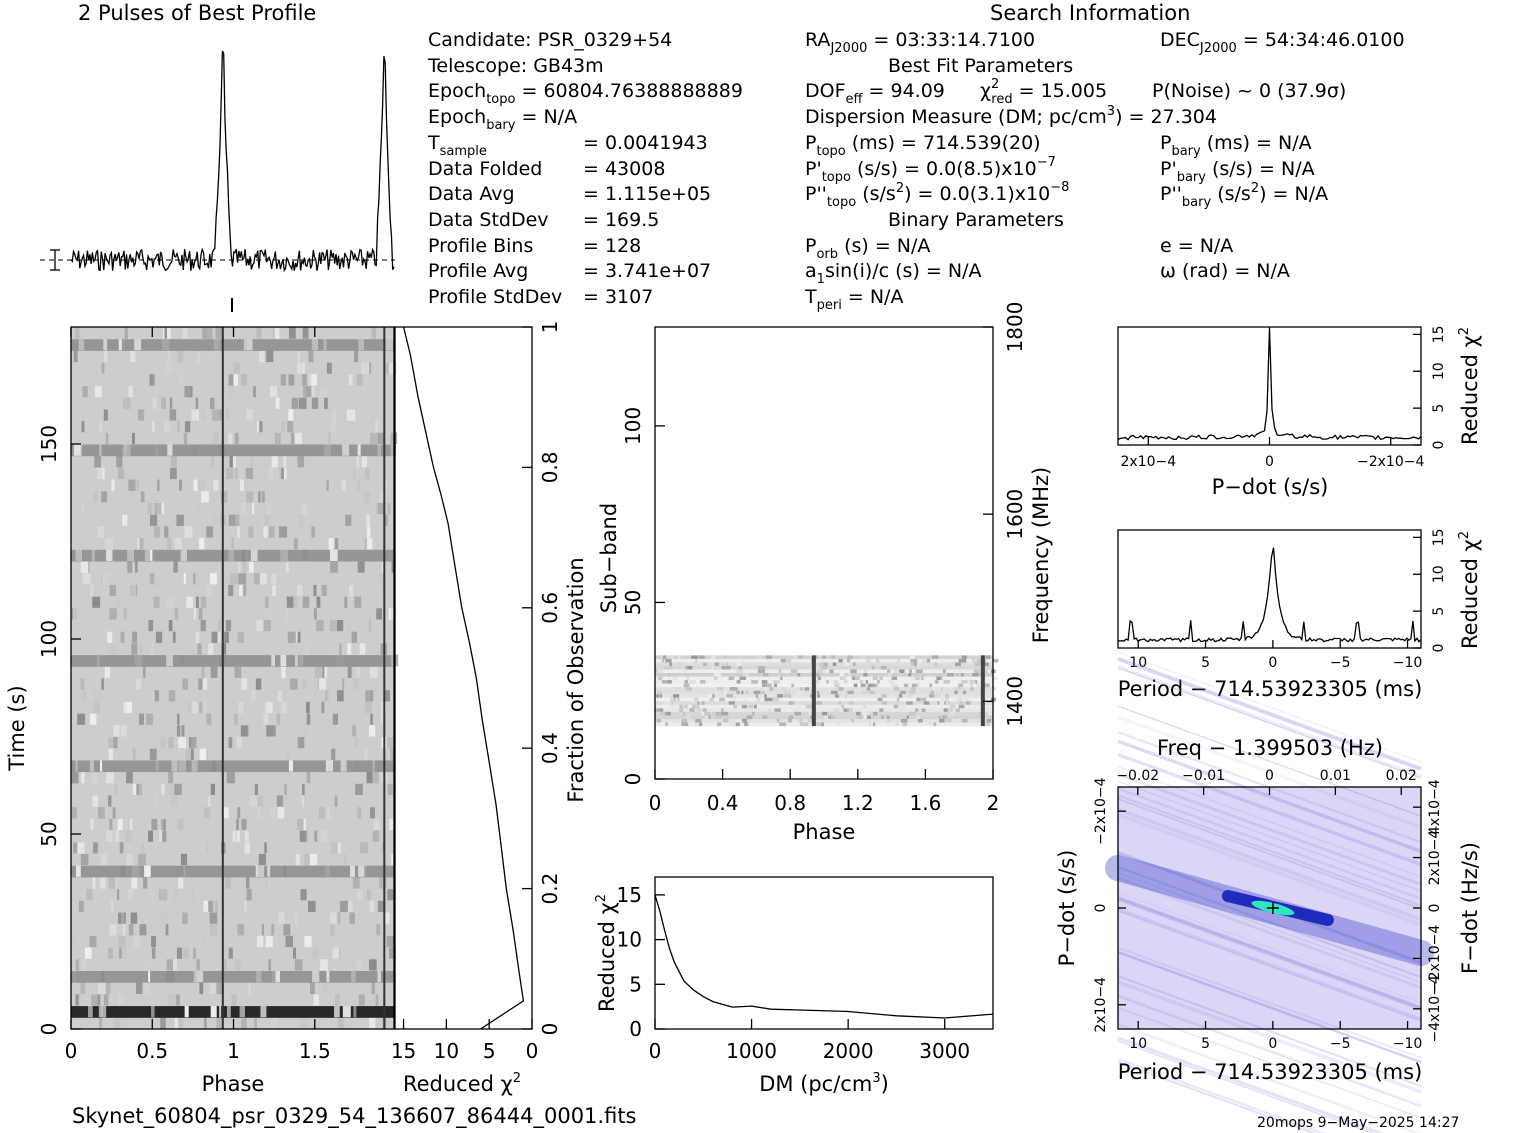  What do you see at coordinates (629, 940) in the screenshot?
I see `dm-ytick-label: 10` at bounding box center [629, 940].